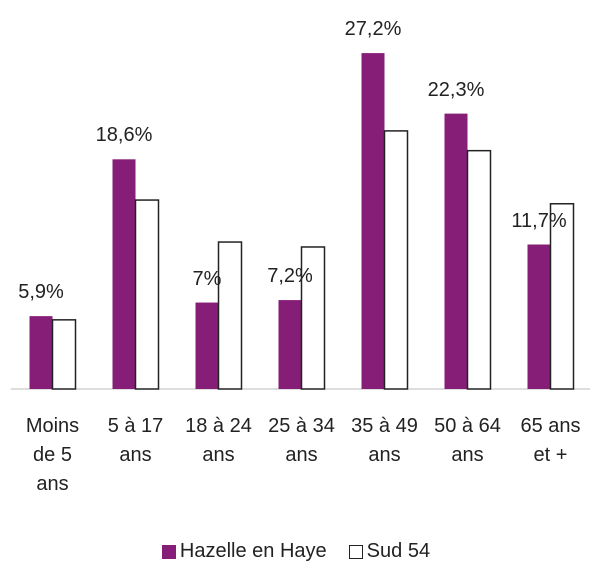 Image resolution: width=592 pixels, height=562 pixels. I want to click on legend: Hazelle en Haye Sud 54, so click(296, 551).